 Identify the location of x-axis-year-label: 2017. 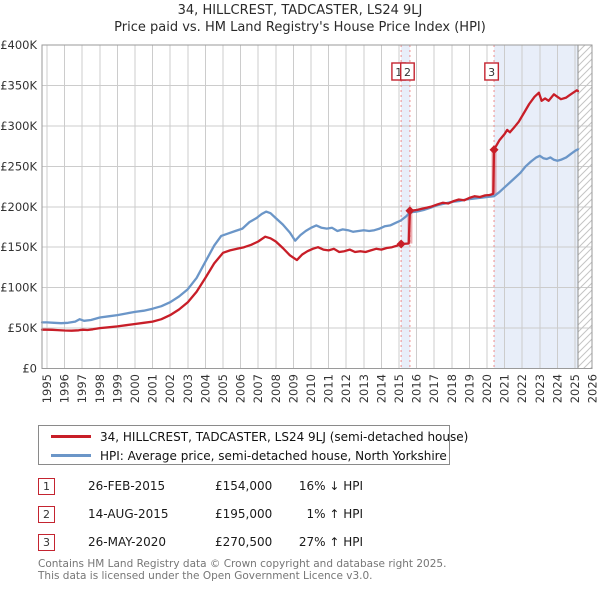
(434, 388).